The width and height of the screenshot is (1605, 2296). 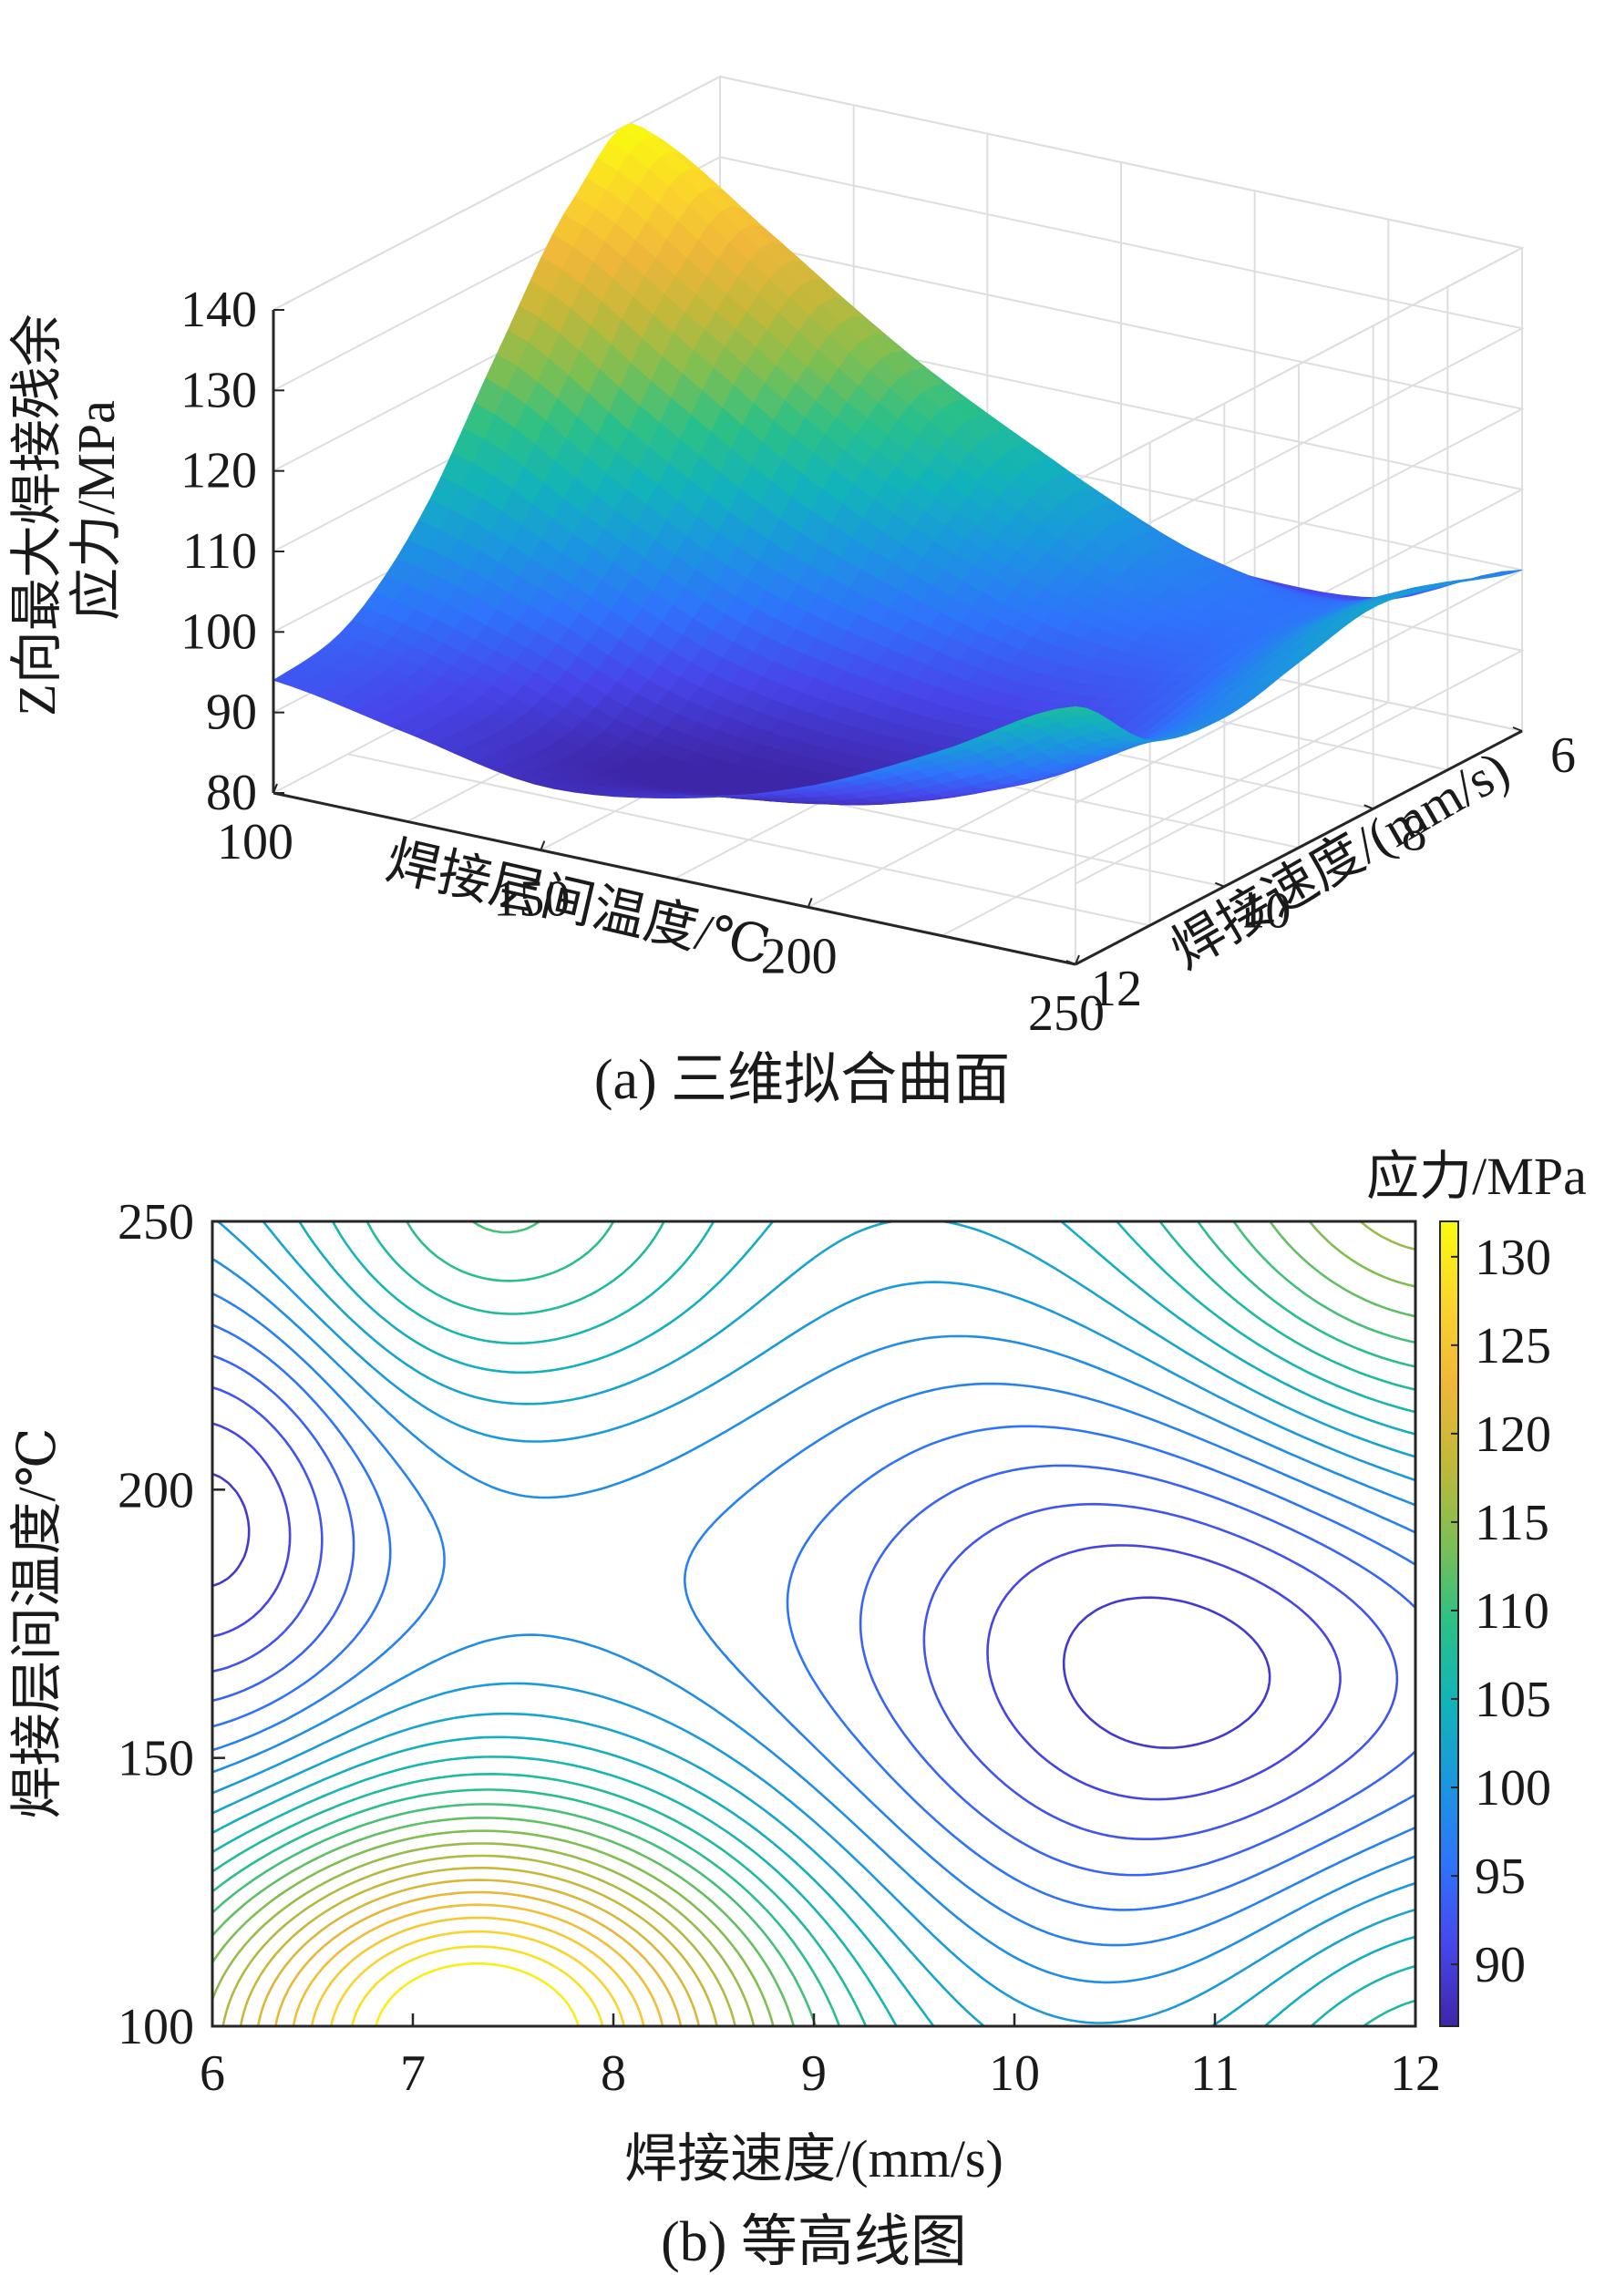 What do you see at coordinates (1512, 1611) in the screenshot?
I see `colorbar-tick-label: 110` at bounding box center [1512, 1611].